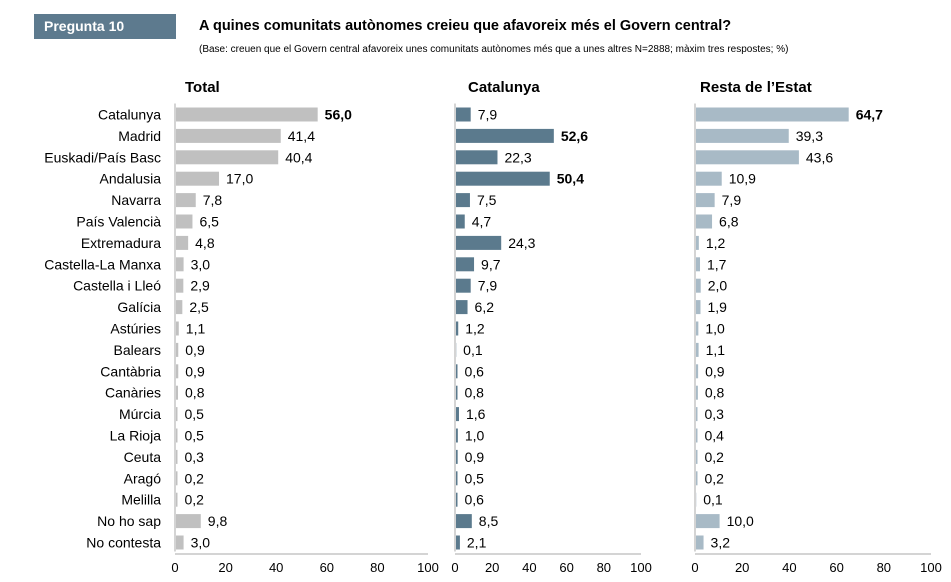 Image resolution: width=951 pixels, height=582 pixels. What do you see at coordinates (475, 500) in the screenshot?
I see `data-label: 0,6` at bounding box center [475, 500].